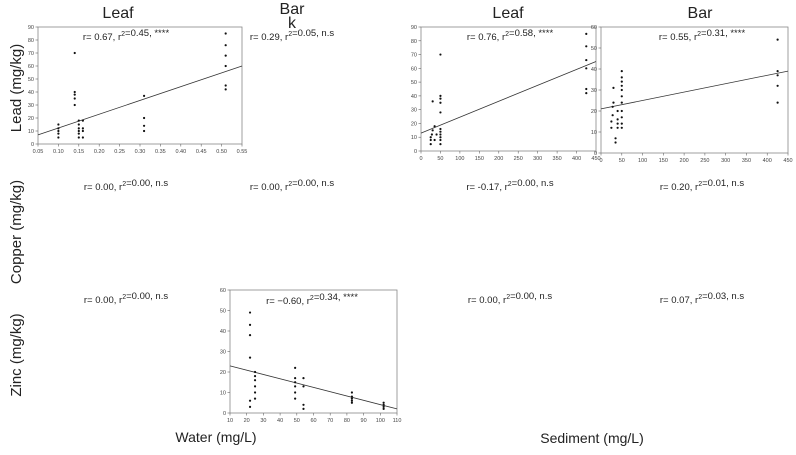 The width and height of the screenshot is (796, 455). What do you see at coordinates (140, 152) in the screenshot?
I see `x-tick-label: 0.30` at bounding box center [140, 152].